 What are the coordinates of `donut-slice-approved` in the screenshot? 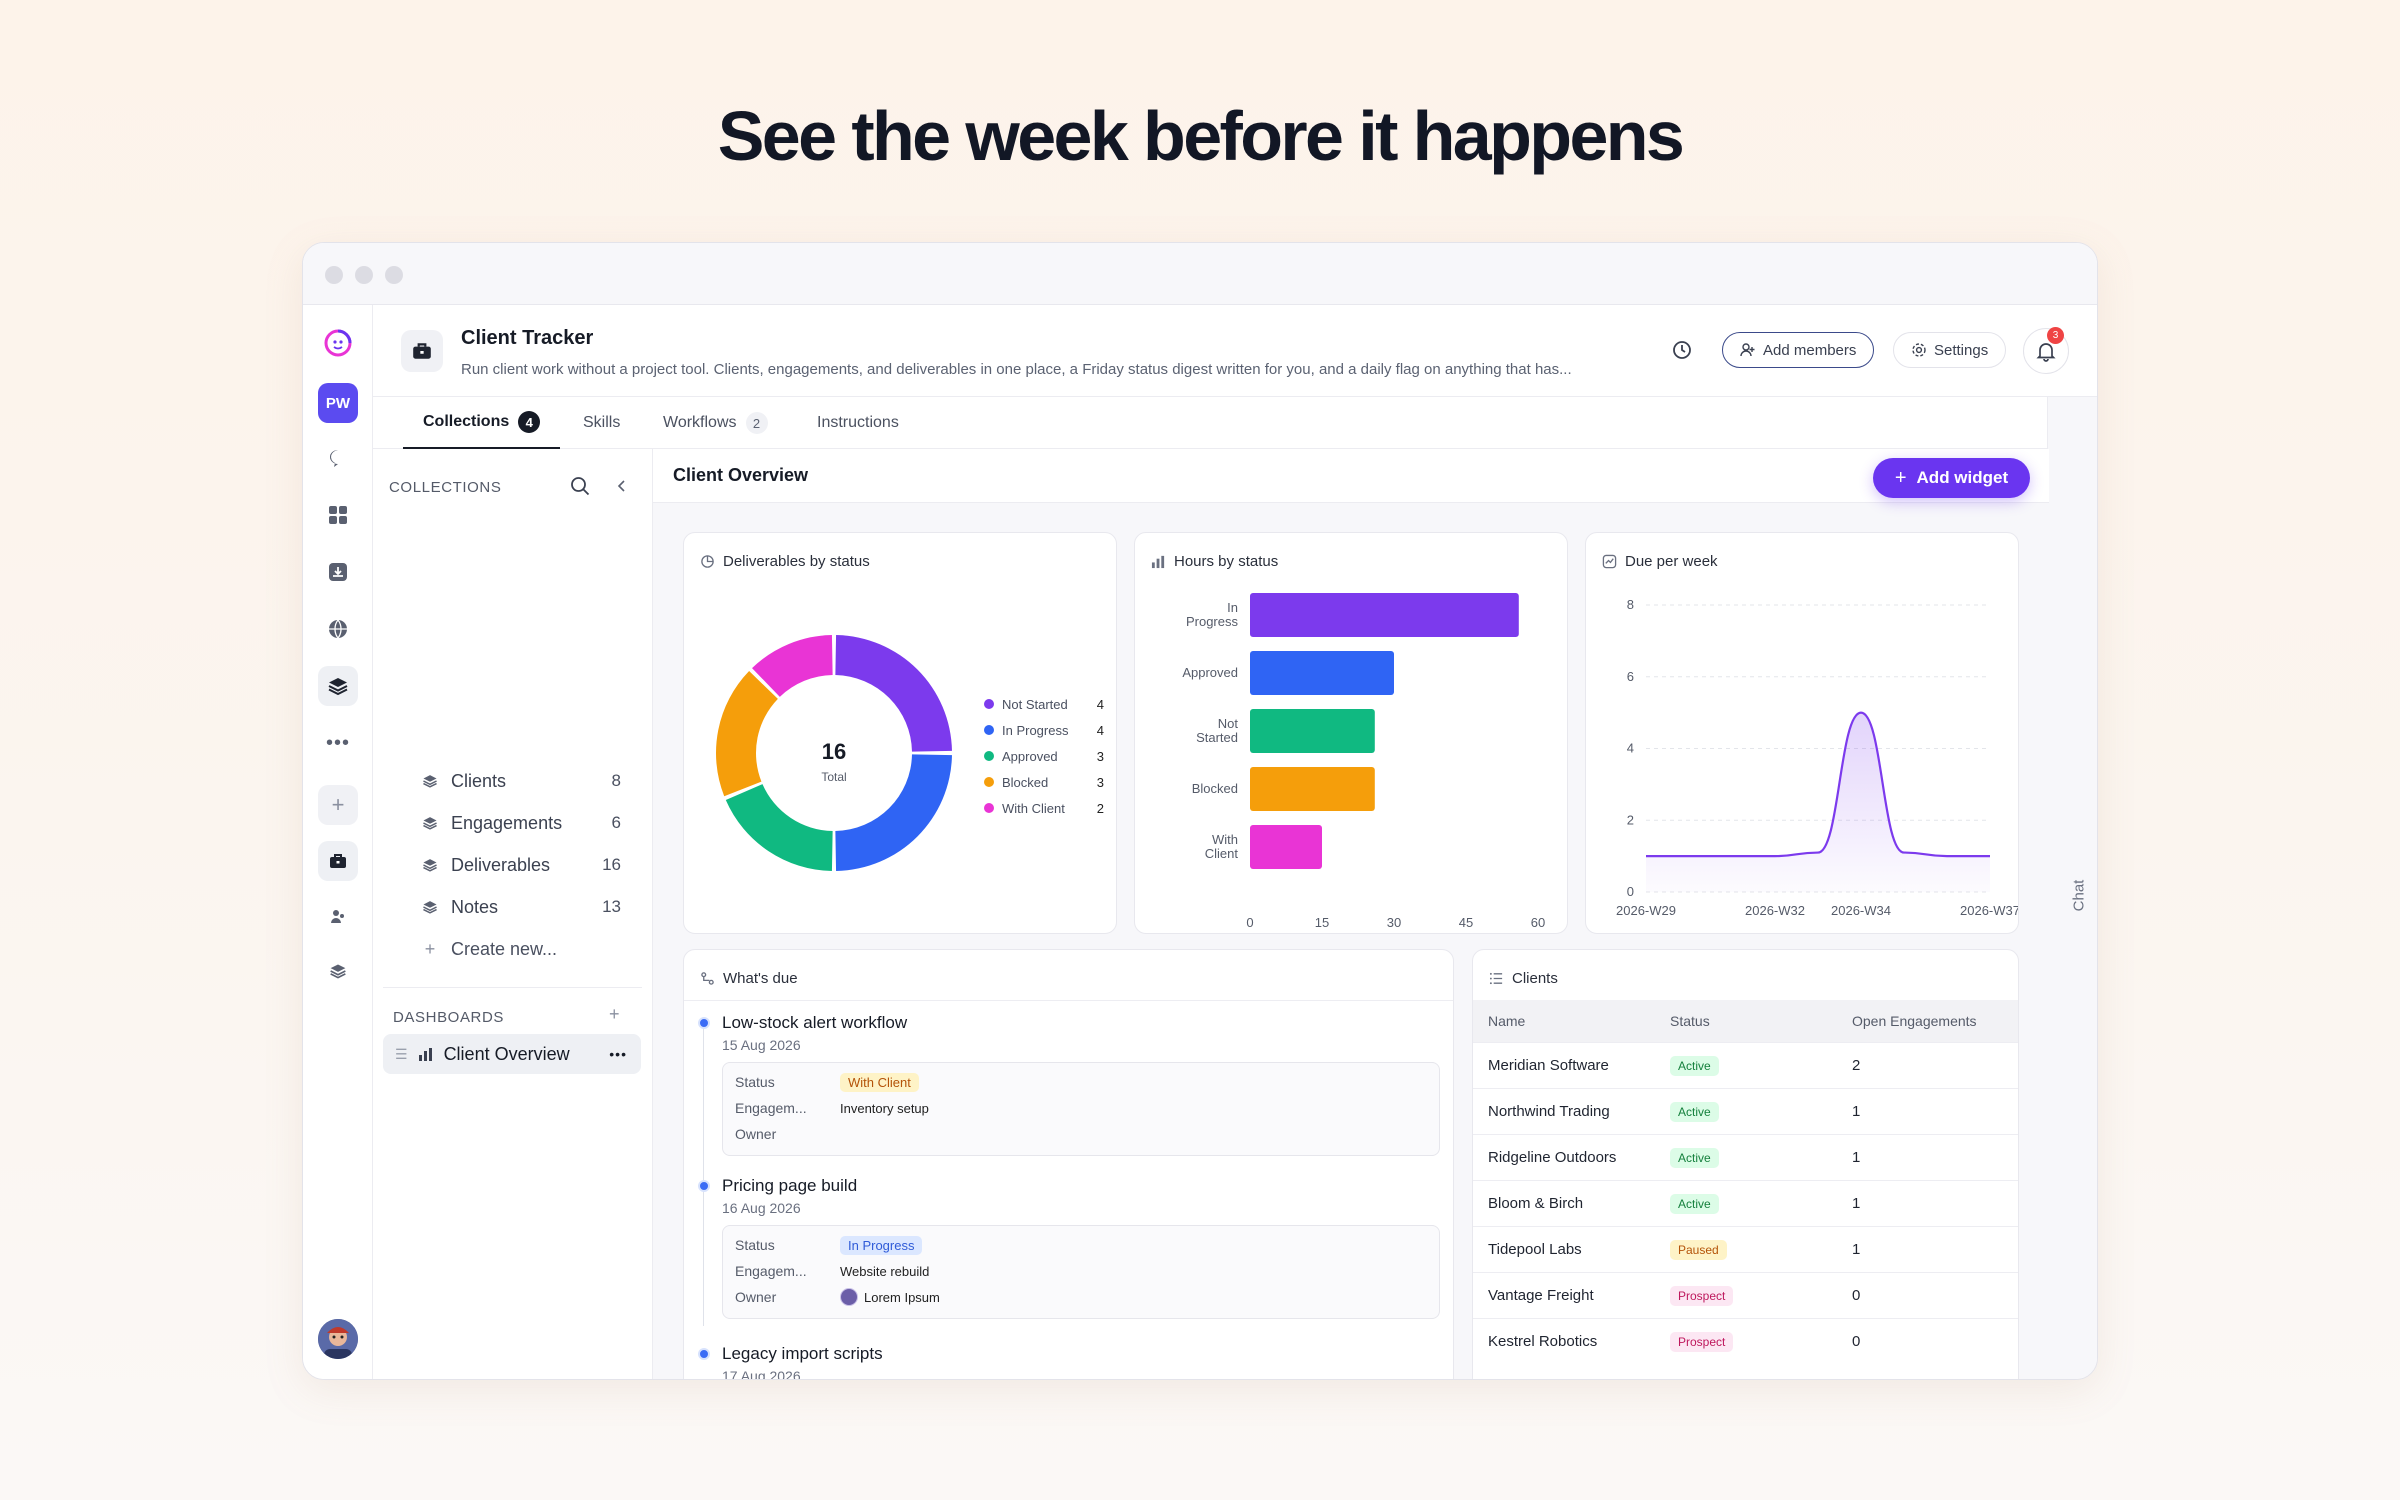 It's located at (779, 827).